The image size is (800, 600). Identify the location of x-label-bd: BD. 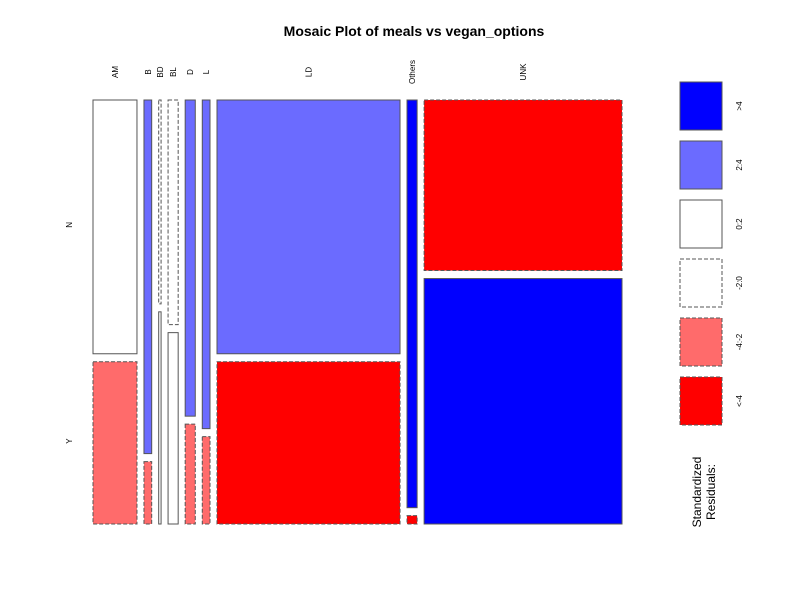
(160, 71).